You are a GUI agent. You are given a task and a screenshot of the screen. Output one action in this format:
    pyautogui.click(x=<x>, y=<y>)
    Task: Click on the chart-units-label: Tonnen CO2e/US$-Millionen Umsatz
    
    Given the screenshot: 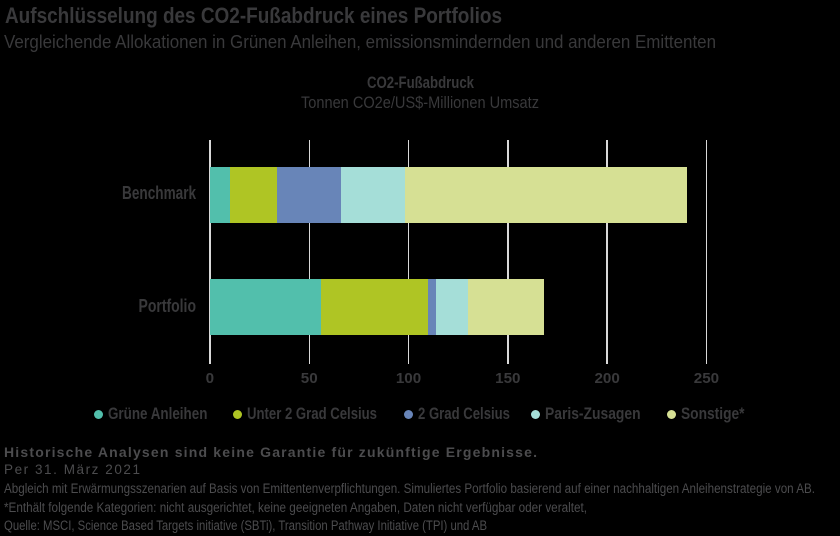 What is the action you would take?
    pyautogui.click(x=420, y=102)
    